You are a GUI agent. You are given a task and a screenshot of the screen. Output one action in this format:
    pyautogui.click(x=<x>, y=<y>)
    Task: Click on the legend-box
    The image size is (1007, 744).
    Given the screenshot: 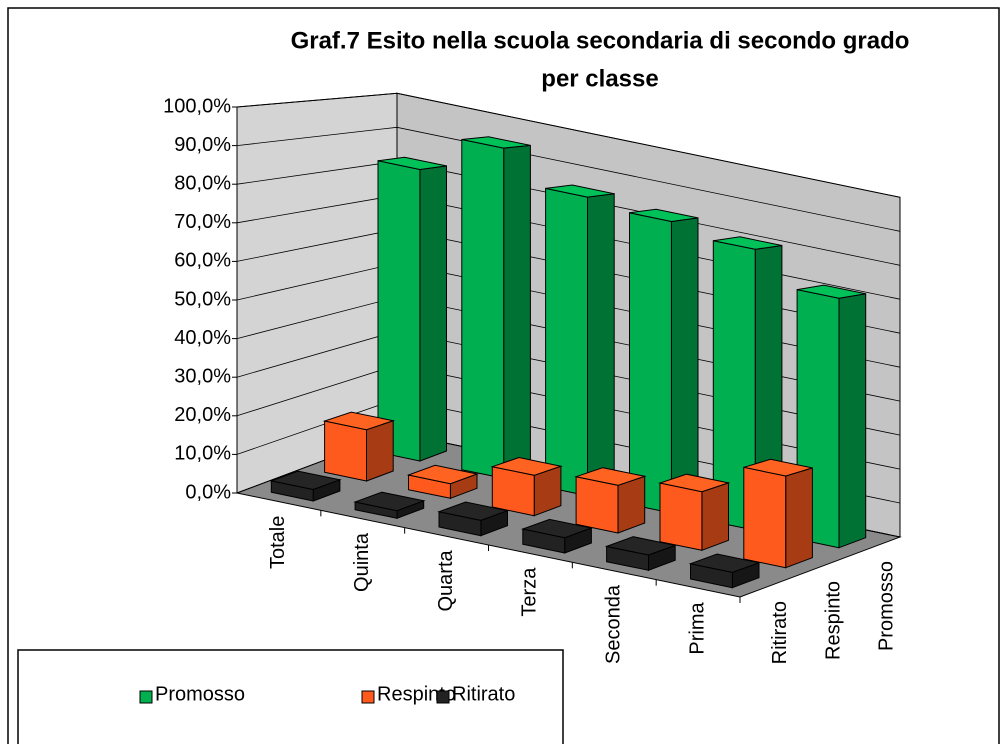 What is the action you would take?
    pyautogui.click(x=290, y=696)
    